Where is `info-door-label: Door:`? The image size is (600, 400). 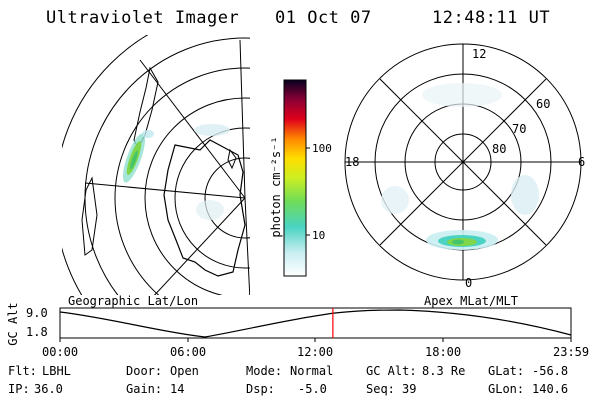 info-door-label: Door: is located at coordinates (144, 371).